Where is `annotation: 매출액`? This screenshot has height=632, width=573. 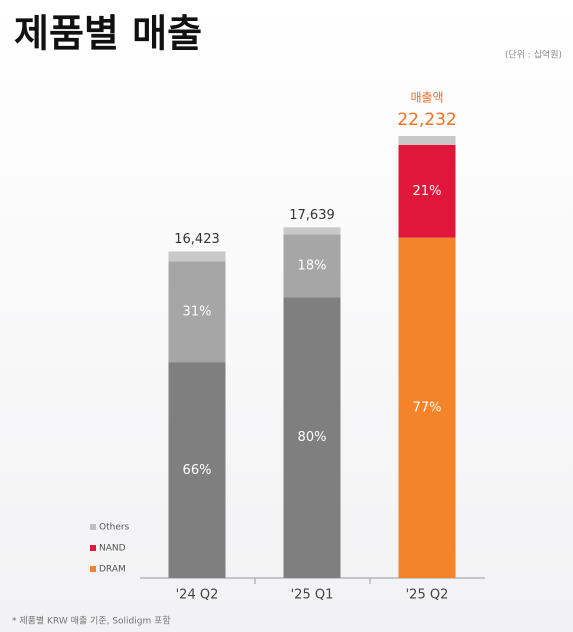 annotation: 매출액 is located at coordinates (426, 98).